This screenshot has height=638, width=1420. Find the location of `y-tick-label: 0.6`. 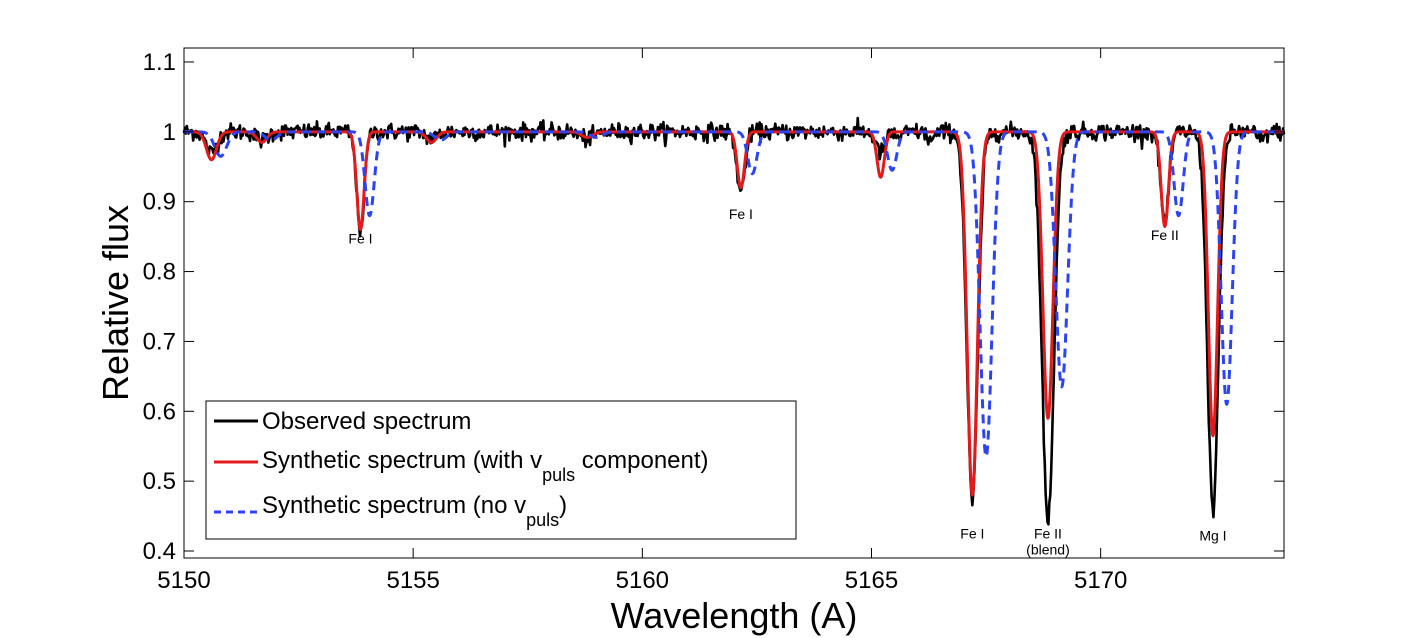

y-tick-label: 0.6 is located at coordinates (159, 411).